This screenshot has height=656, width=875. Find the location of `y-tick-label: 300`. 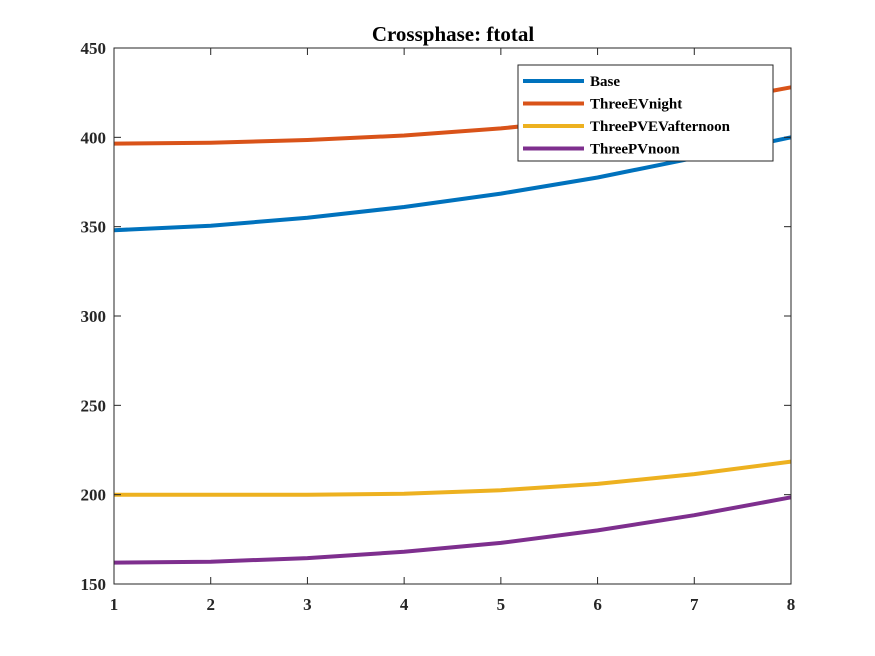

y-tick-label: 300 is located at coordinates (94, 316).